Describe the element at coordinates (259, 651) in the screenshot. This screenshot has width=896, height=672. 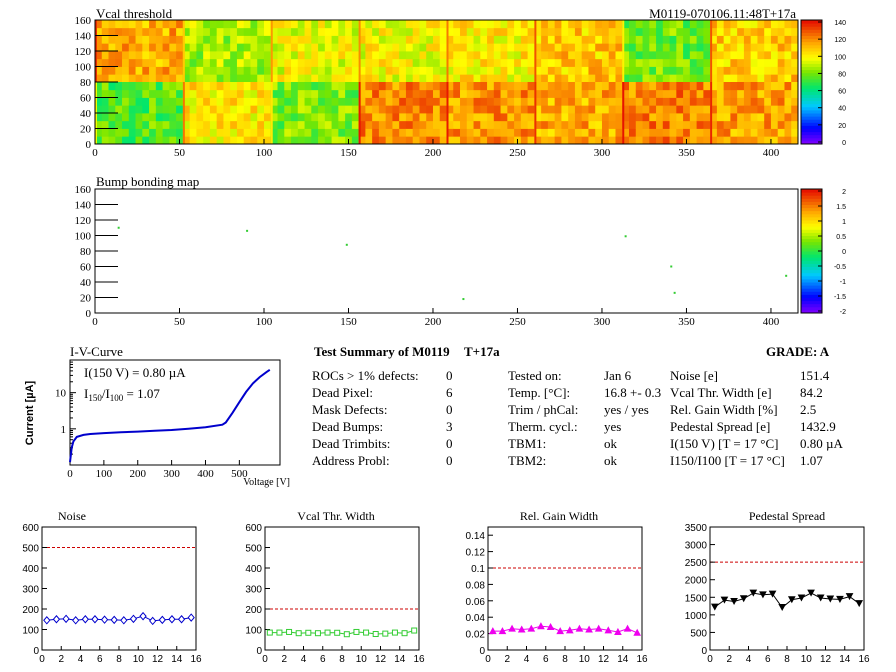
I see `small-y-tick-label: 0` at that location.